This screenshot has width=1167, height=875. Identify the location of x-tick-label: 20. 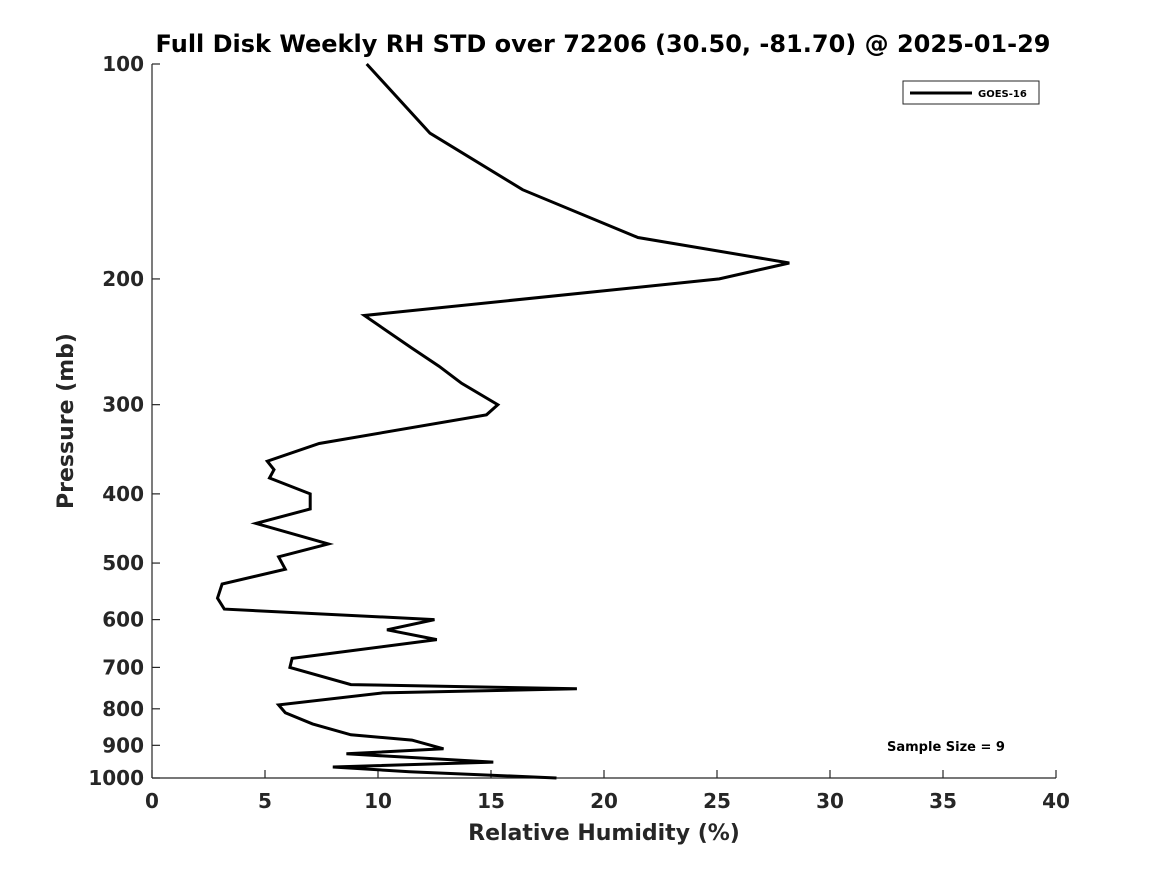
(604, 801).